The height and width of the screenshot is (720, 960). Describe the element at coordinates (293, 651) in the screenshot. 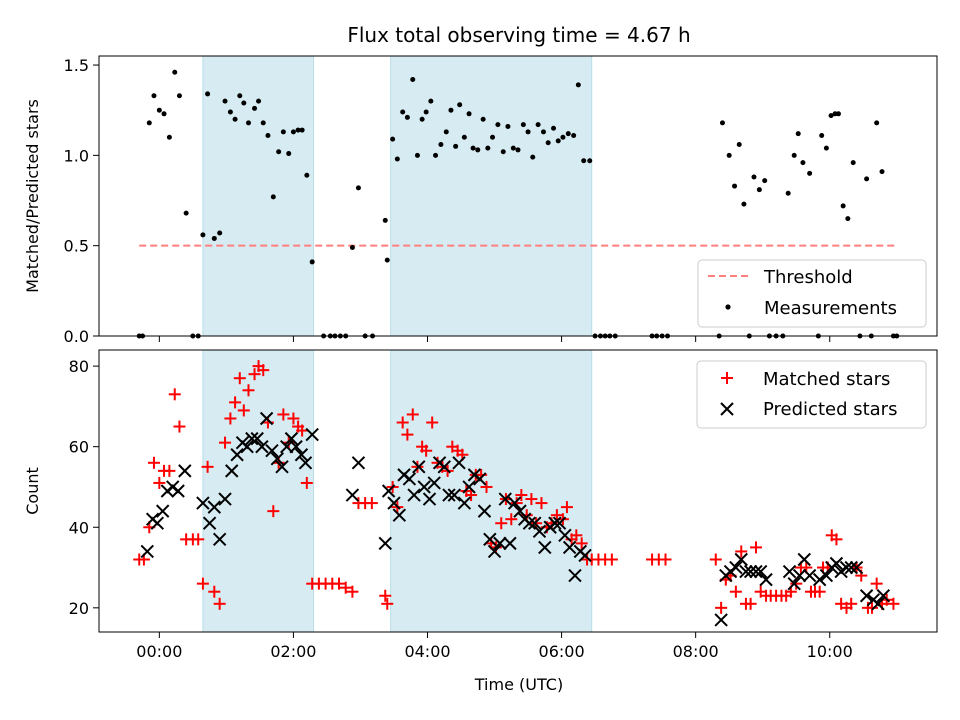

I see `x-tick-label: 02:00` at that location.